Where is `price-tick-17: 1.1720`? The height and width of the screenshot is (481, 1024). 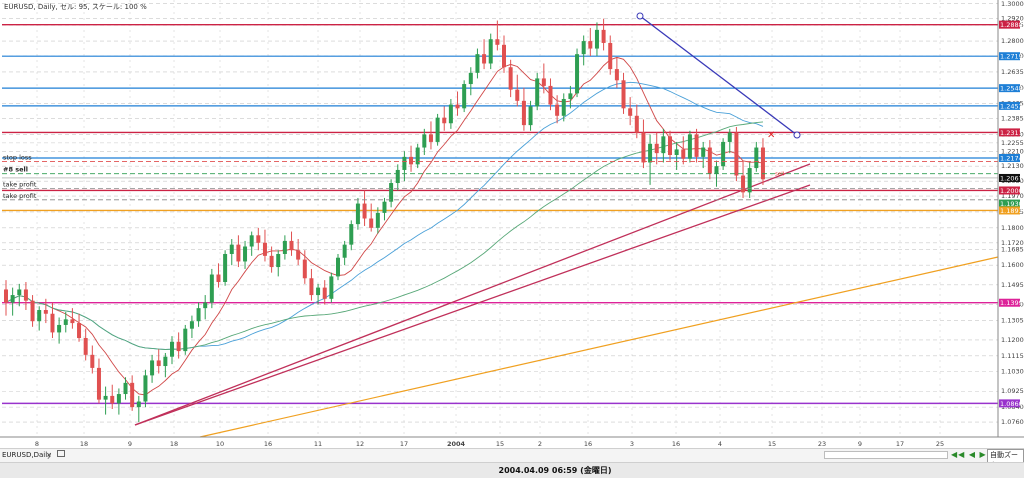
price-tick-17: 1.1720 is located at coordinates (1012, 243).